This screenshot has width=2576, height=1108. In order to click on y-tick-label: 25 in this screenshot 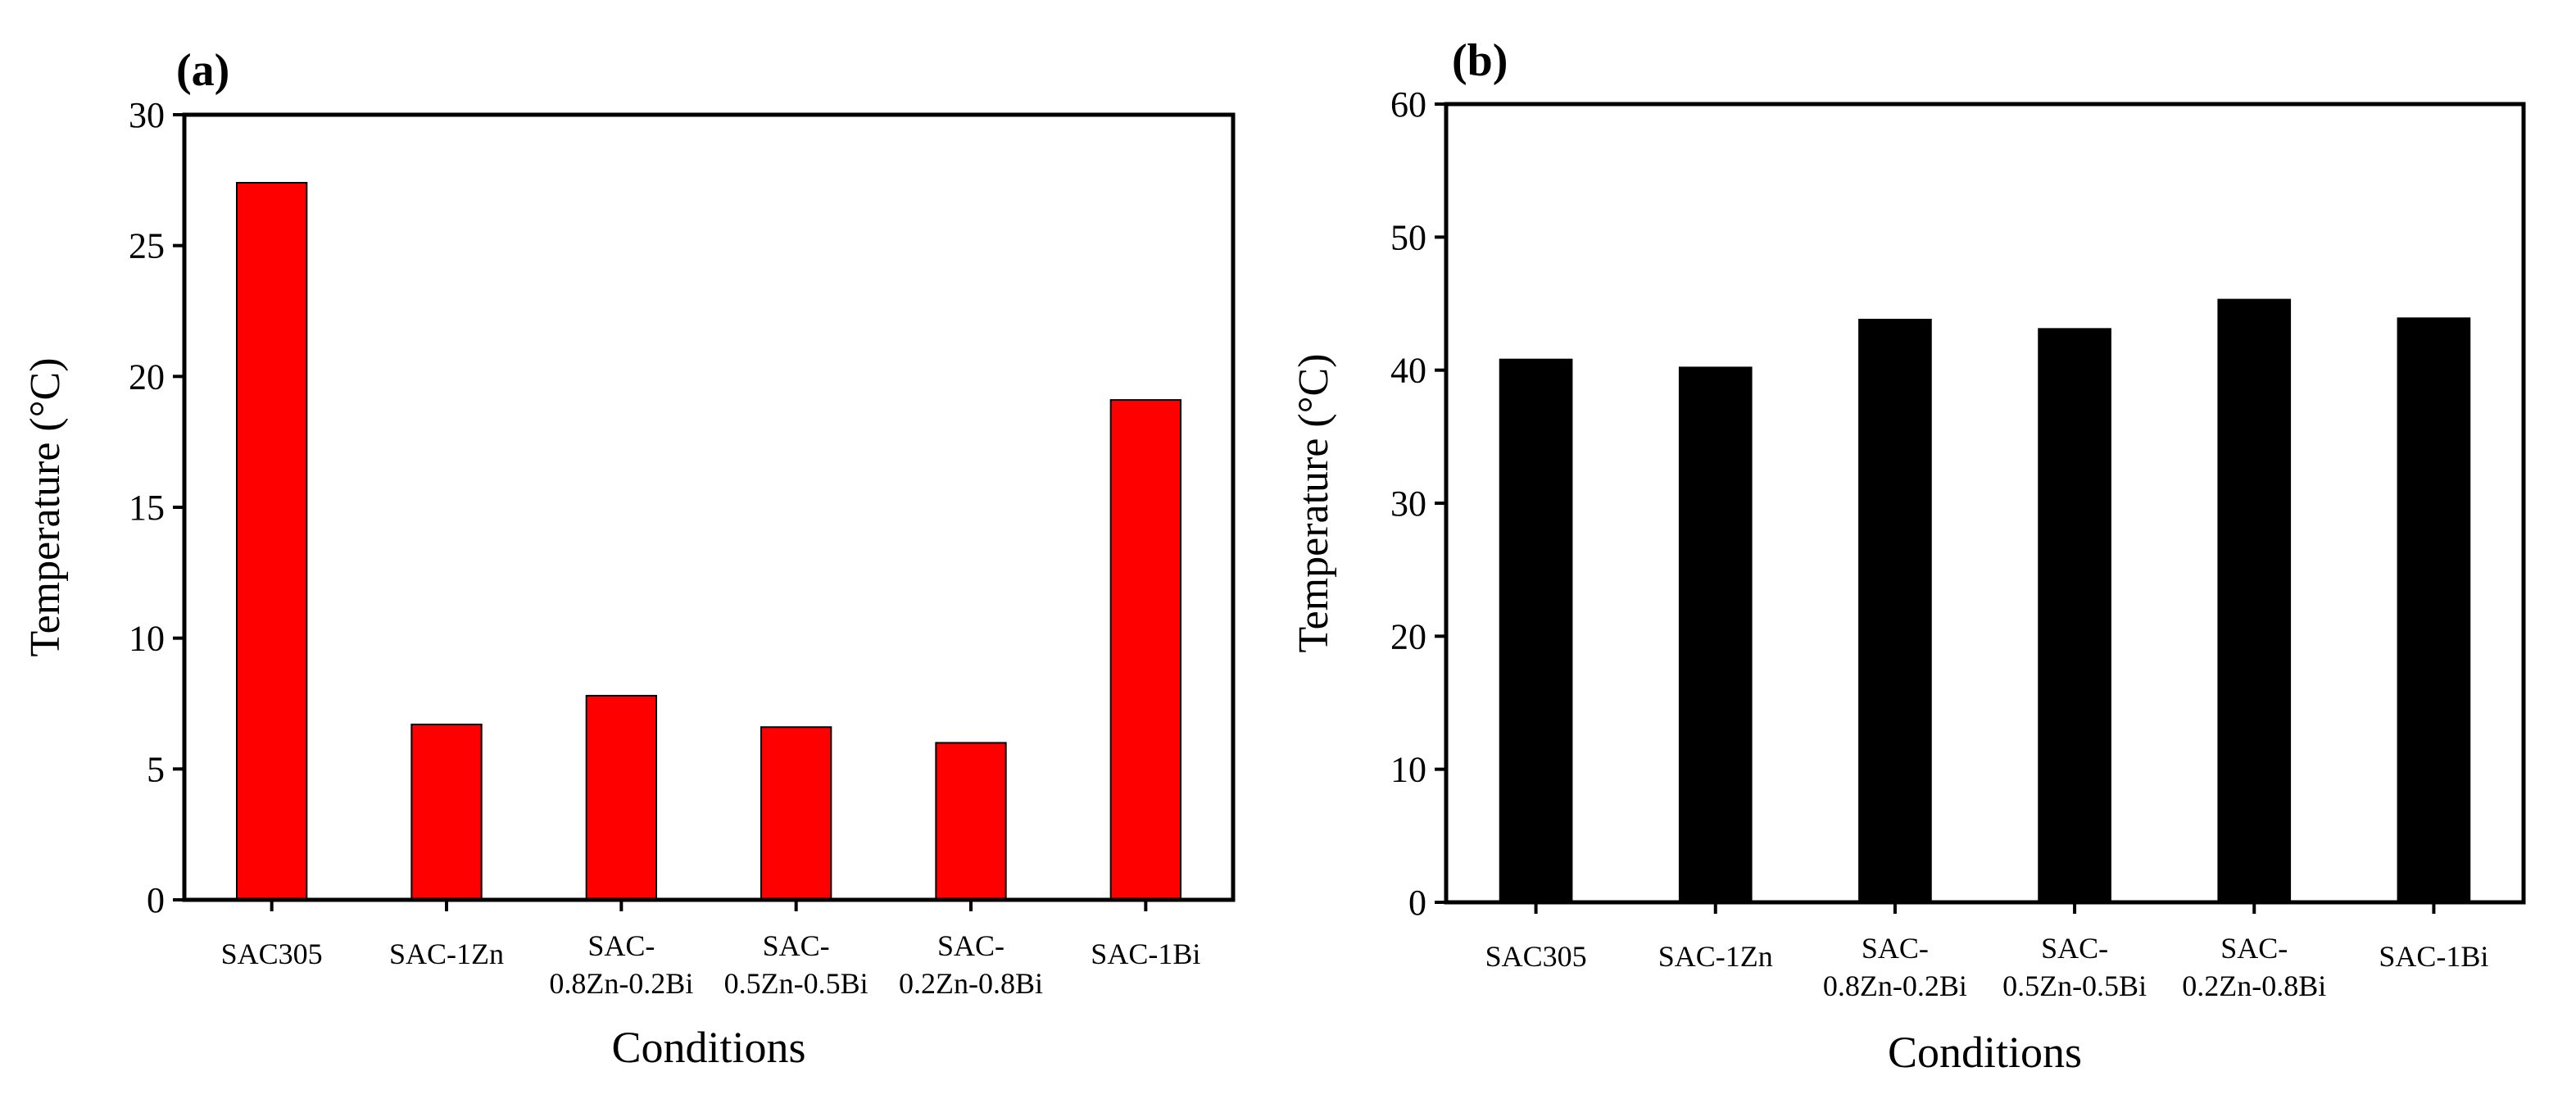, I will do `click(147, 246)`.